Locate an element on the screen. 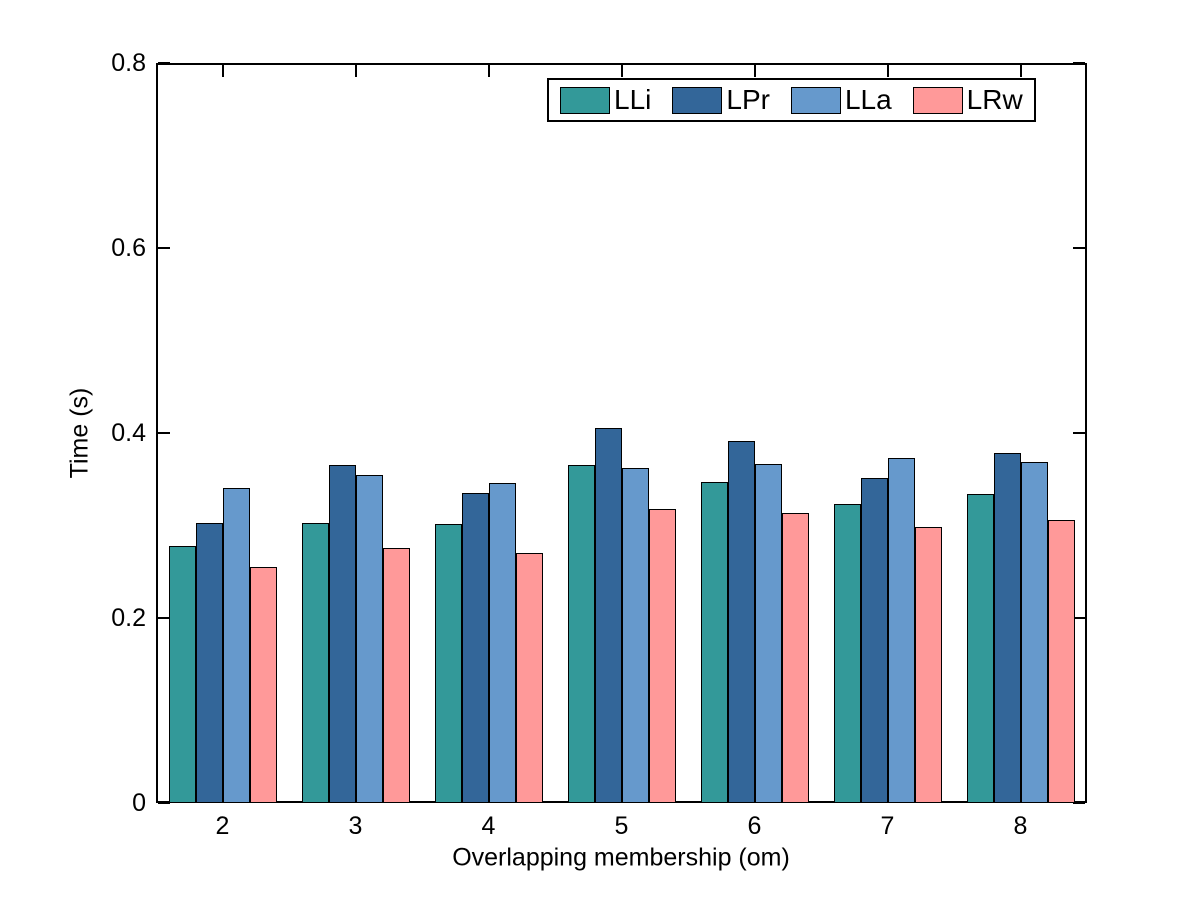 The width and height of the screenshot is (1201, 901). legend-entry-LPr: LPr is located at coordinates (721, 100).